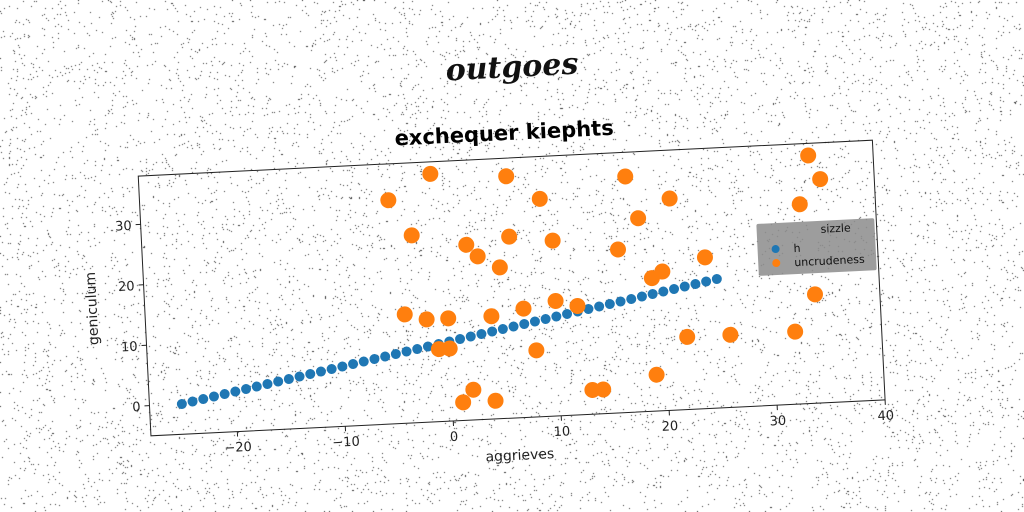 The width and height of the screenshot is (1024, 512). What do you see at coordinates (346, 443) in the screenshot?
I see `x-tick-label: −10` at bounding box center [346, 443].